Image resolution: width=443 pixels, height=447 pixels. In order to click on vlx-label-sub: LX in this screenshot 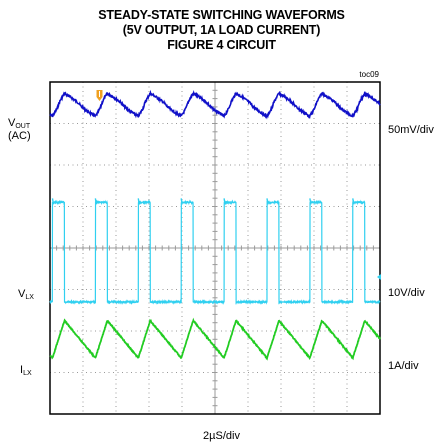, I will do `click(29, 297)`.